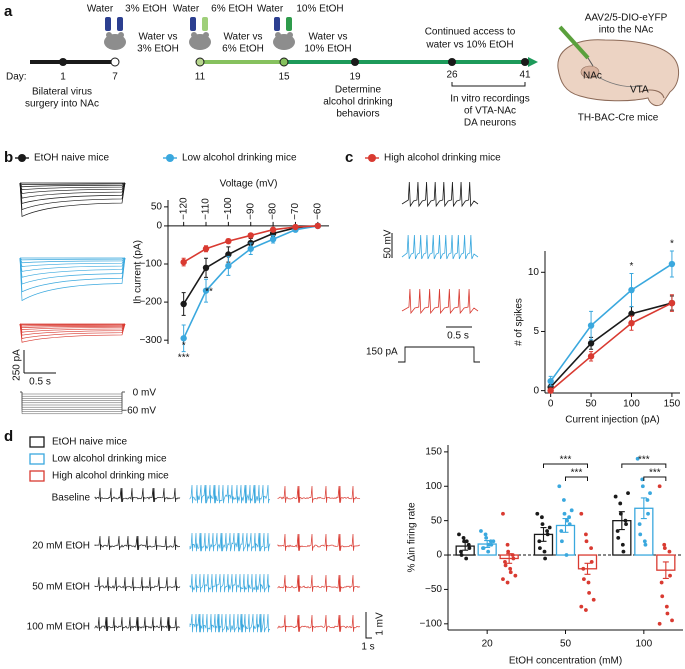 The width and height of the screenshot is (685, 669). What do you see at coordinates (536, 331) in the screenshot?
I see `y-tick-label: 5` at bounding box center [536, 331].